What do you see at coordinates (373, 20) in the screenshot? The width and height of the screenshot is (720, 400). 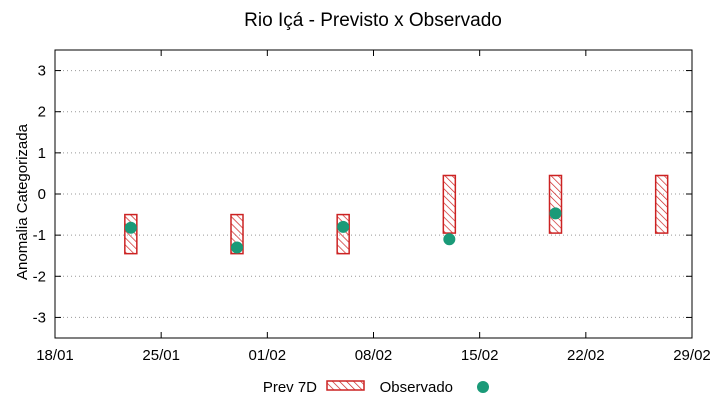 I see `chart-title: Rio Içá - Previsto x Observado` at bounding box center [373, 20].